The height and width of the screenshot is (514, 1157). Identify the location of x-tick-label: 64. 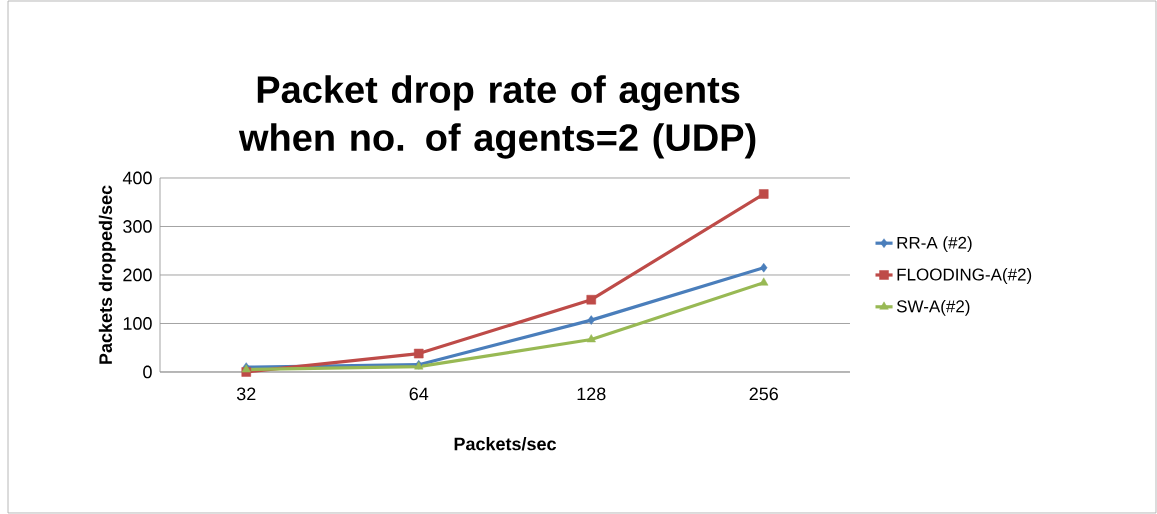
(419, 394).